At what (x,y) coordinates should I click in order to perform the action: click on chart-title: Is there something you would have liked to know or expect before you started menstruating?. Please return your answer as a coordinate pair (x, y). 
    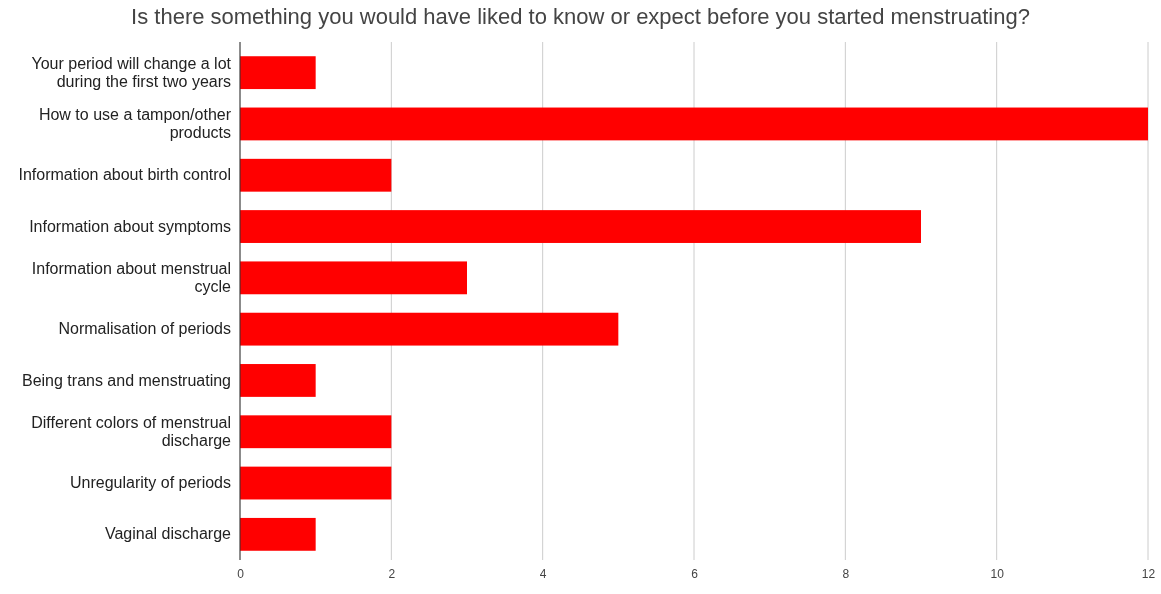
    Looking at the image, I should click on (580, 16).